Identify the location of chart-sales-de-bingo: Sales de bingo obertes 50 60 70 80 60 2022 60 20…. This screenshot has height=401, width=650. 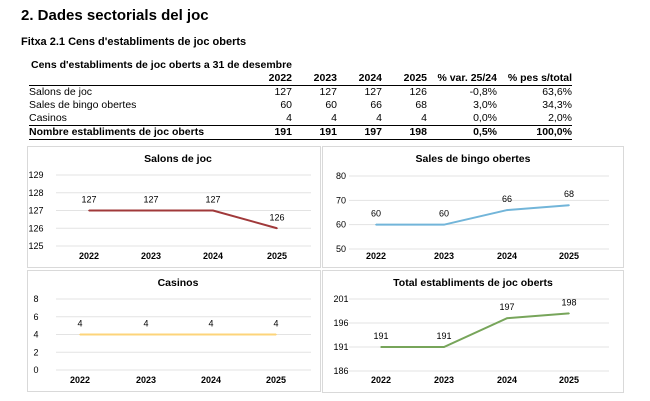
(473, 207).